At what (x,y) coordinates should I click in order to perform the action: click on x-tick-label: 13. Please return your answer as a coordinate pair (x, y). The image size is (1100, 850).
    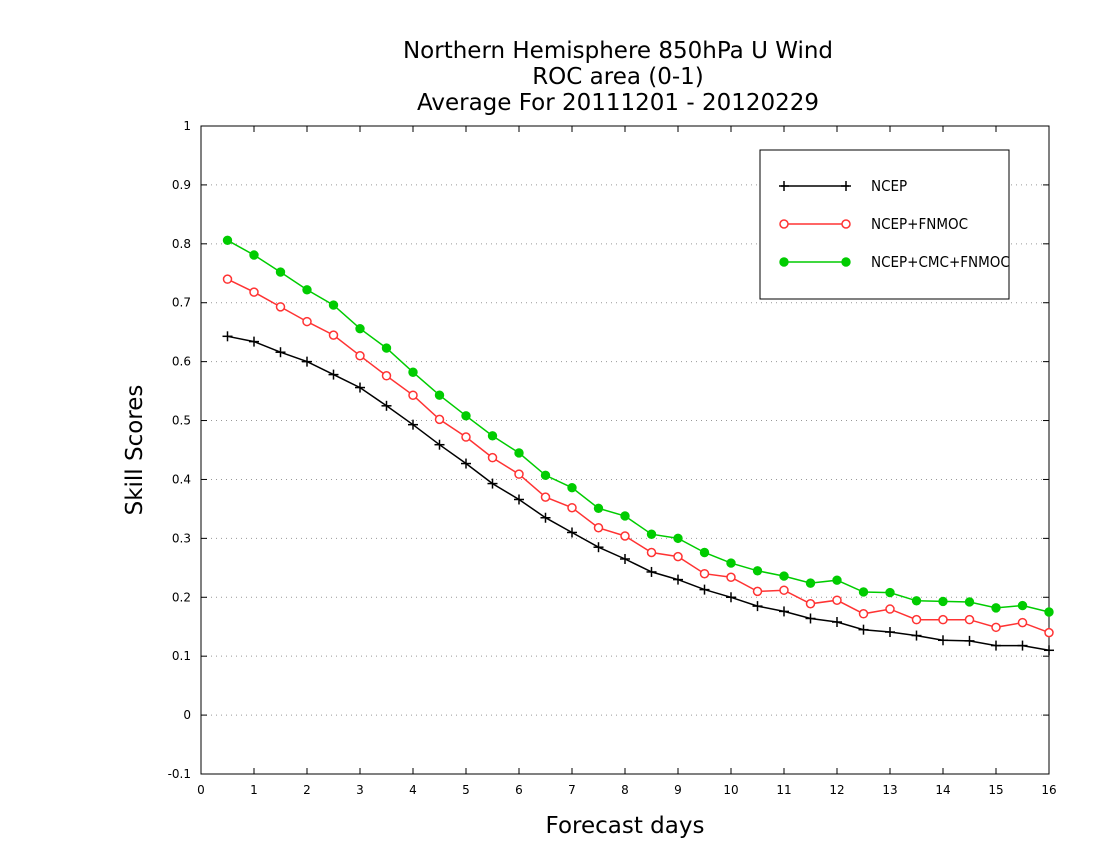
    Looking at the image, I should click on (889, 790).